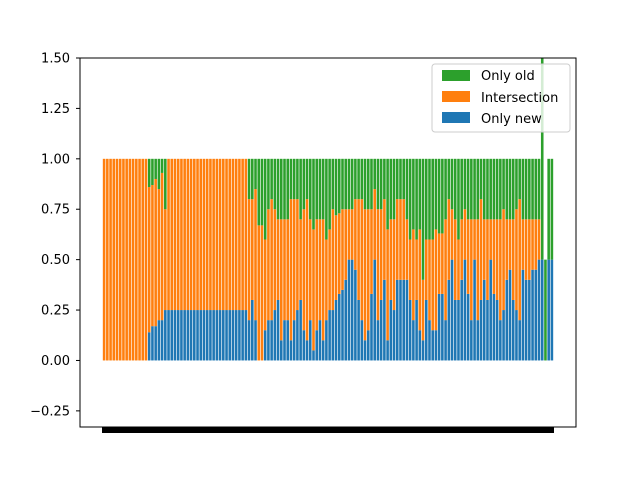 Image resolution: width=640 pixels, height=480 pixels. What do you see at coordinates (55, 109) in the screenshot?
I see `y-tick-label: 1.25` at bounding box center [55, 109].